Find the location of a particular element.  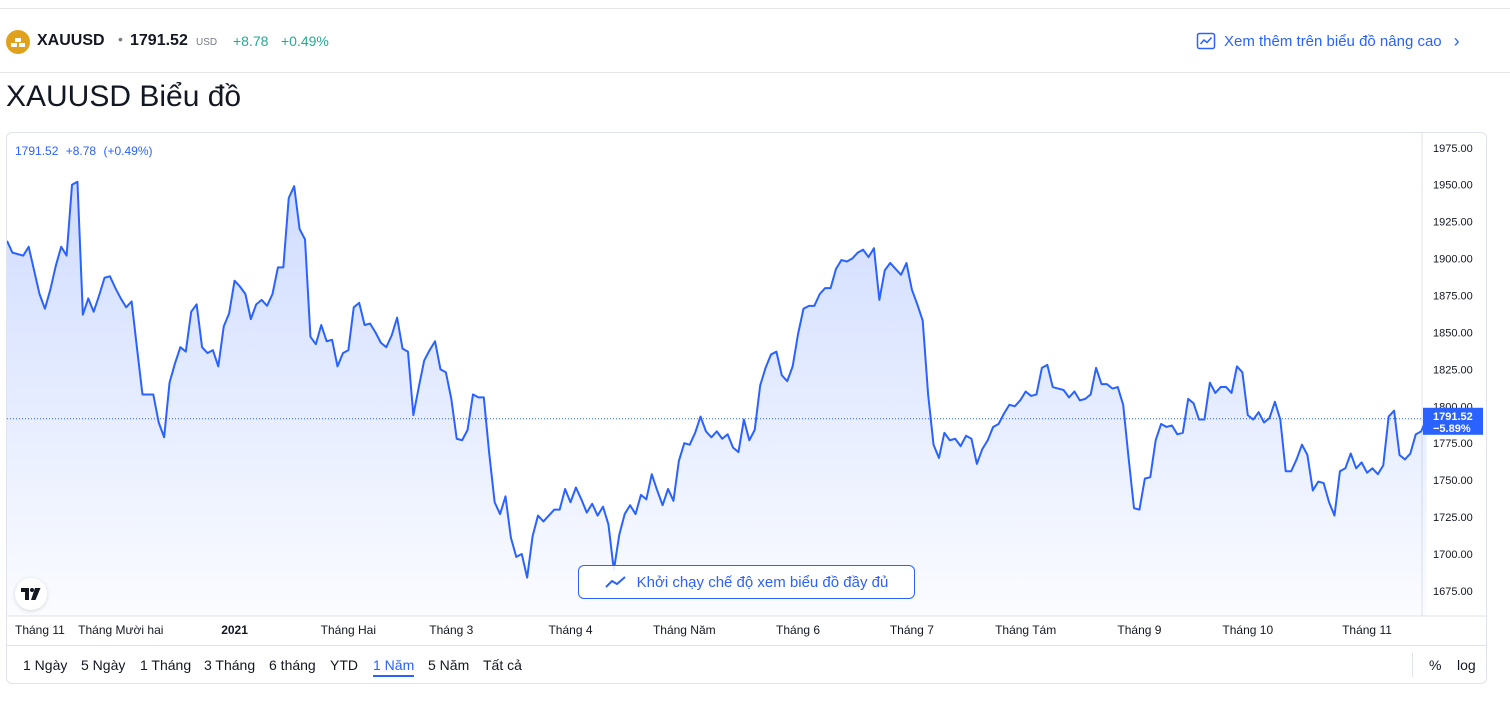

y-tick-label: 1950.00 is located at coordinates (1453, 186).